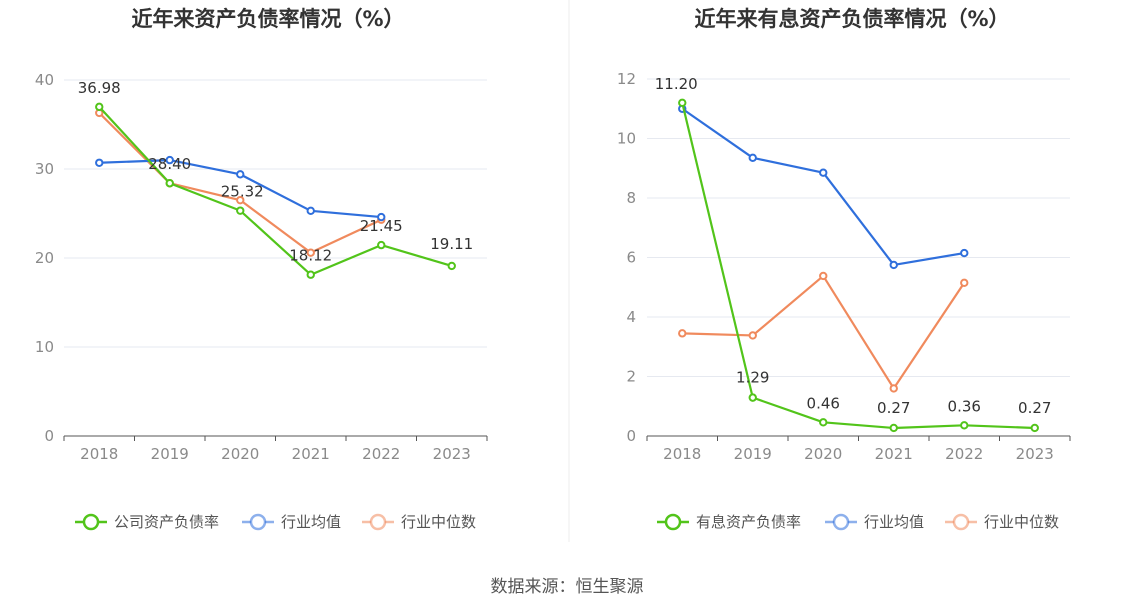 The width and height of the screenshot is (1134, 612). Describe the element at coordinates (166, 522) in the screenshot. I see `legend-label: 公司资产负债率` at that location.